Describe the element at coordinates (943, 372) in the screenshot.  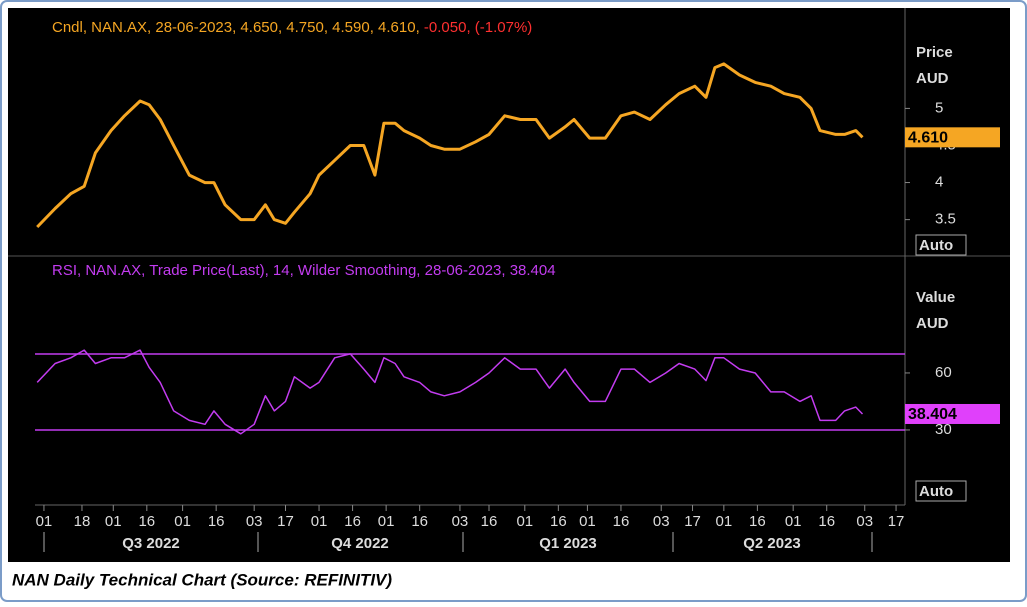
I see `y-tick-label: 60` at that location.